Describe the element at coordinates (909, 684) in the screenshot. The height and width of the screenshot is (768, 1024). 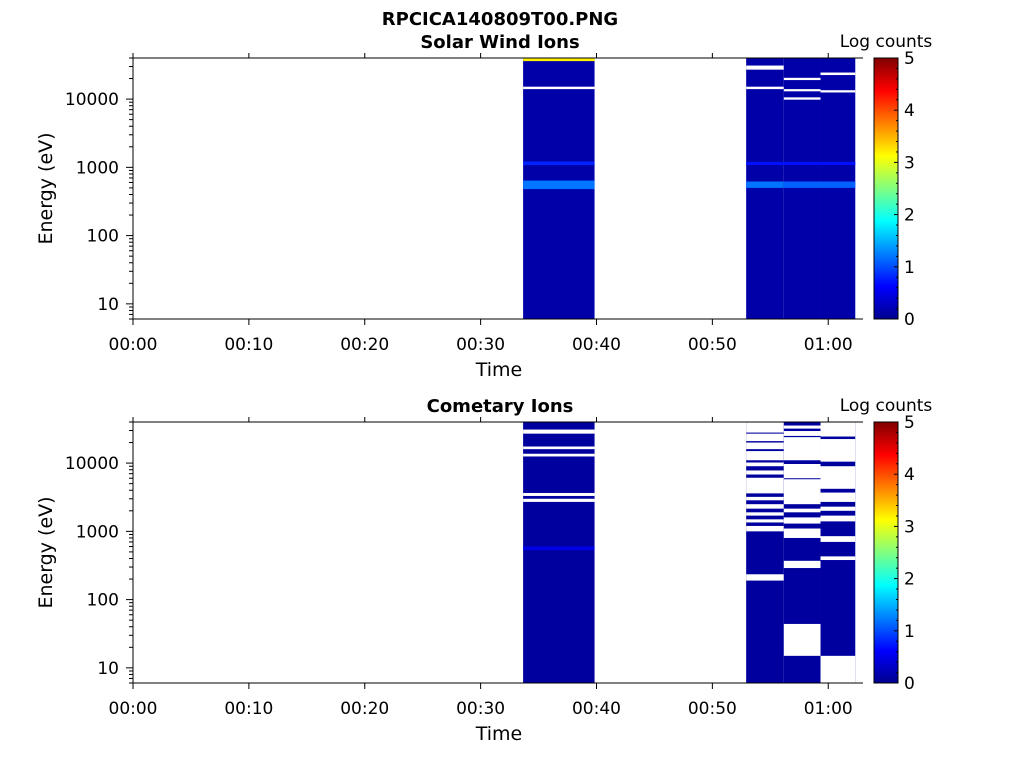
I see `colorbar-tick-label: 0` at that location.